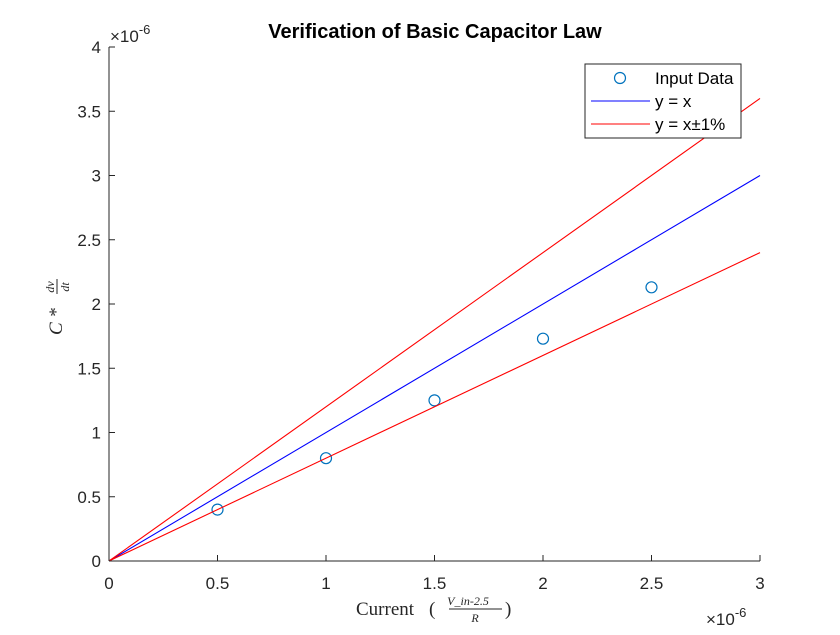 This screenshot has height=635, width=840. Describe the element at coordinates (694, 78) in the screenshot. I see `legend-label-input-data: Input Data` at that location.